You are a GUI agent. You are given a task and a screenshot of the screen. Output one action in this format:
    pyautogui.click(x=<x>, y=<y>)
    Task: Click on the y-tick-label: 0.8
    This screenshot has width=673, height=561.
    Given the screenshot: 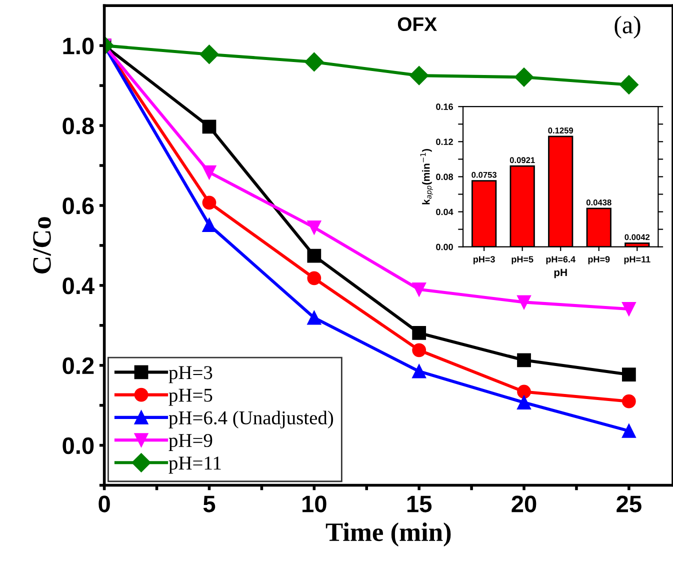 What is the action you would take?
    pyautogui.click(x=78, y=126)
    